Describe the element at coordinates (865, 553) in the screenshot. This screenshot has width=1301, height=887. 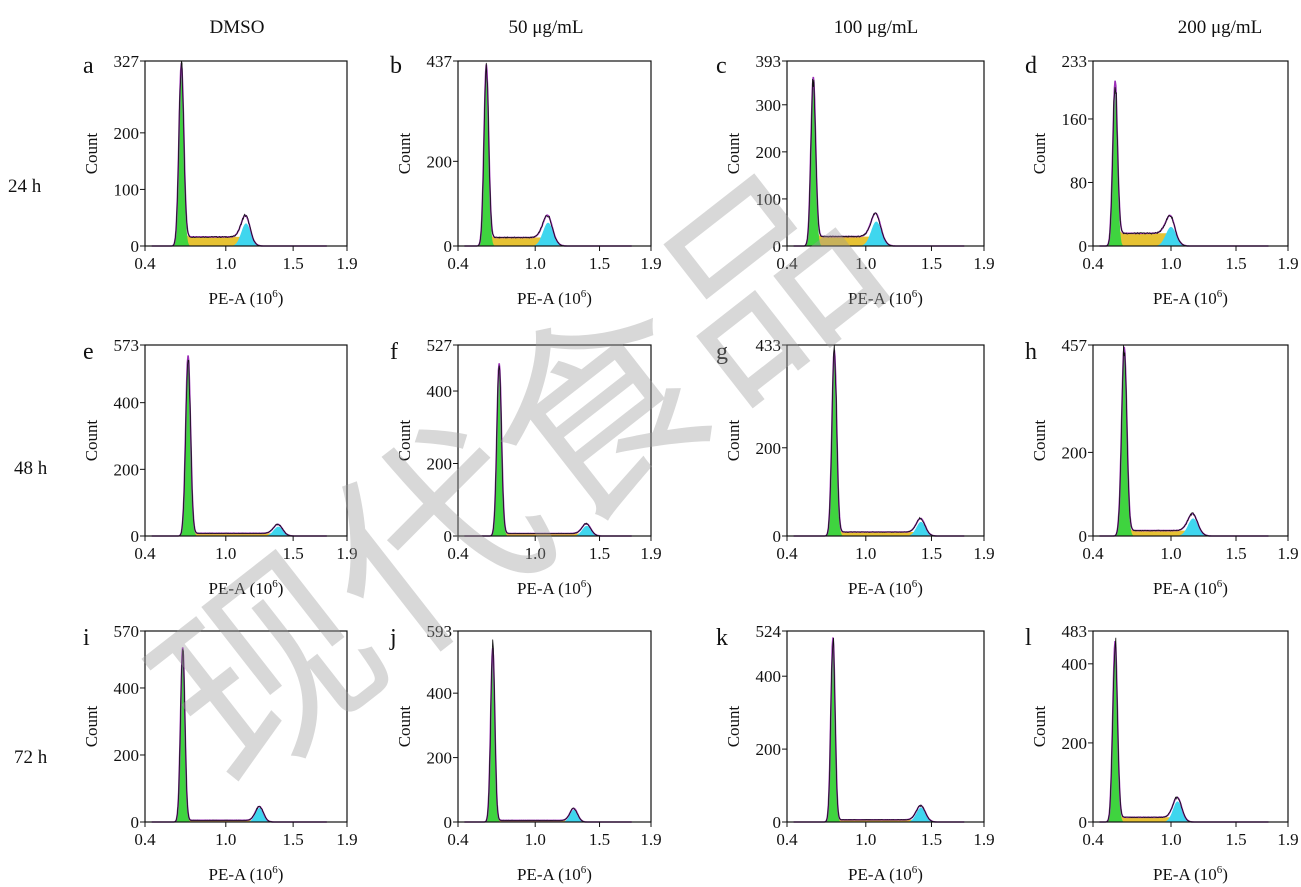
I see `panel-g-xtick-label: 1.0` at that location.